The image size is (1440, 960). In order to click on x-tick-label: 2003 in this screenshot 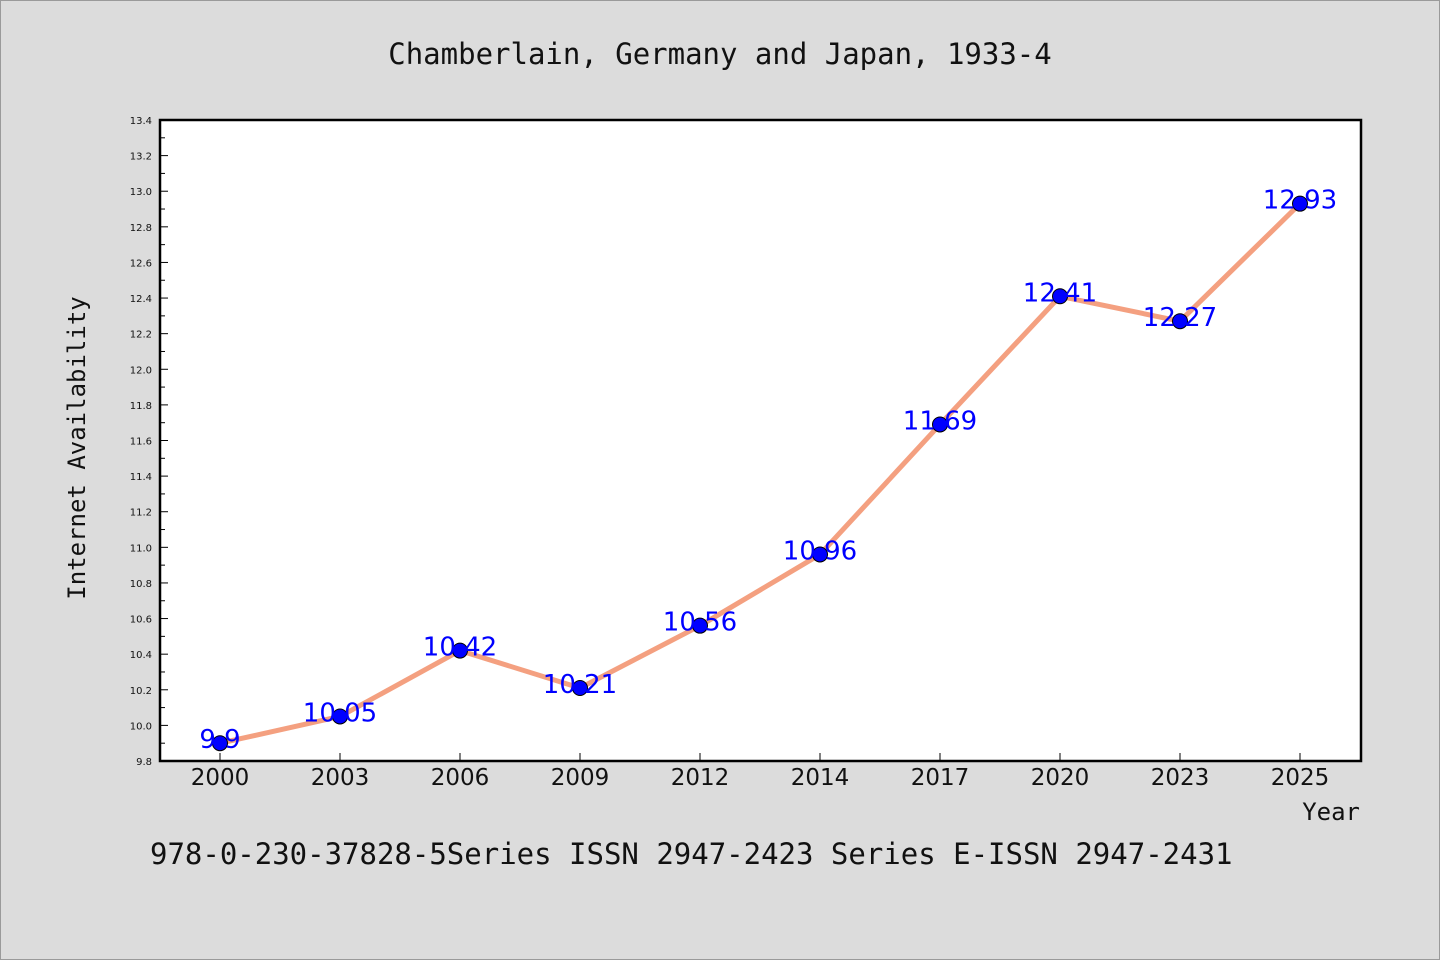, I will do `click(340, 778)`.